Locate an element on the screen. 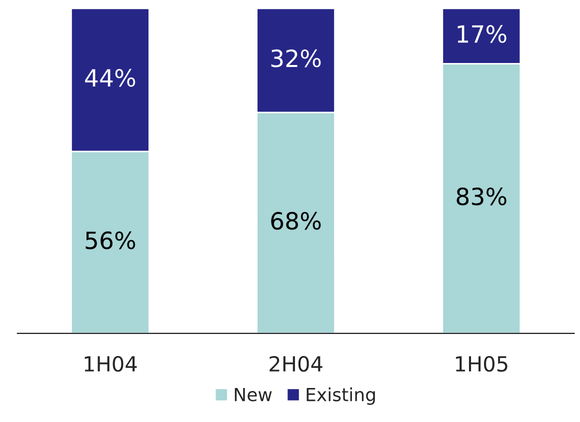 This screenshot has height=422, width=580. data-label: 17% is located at coordinates (482, 34).